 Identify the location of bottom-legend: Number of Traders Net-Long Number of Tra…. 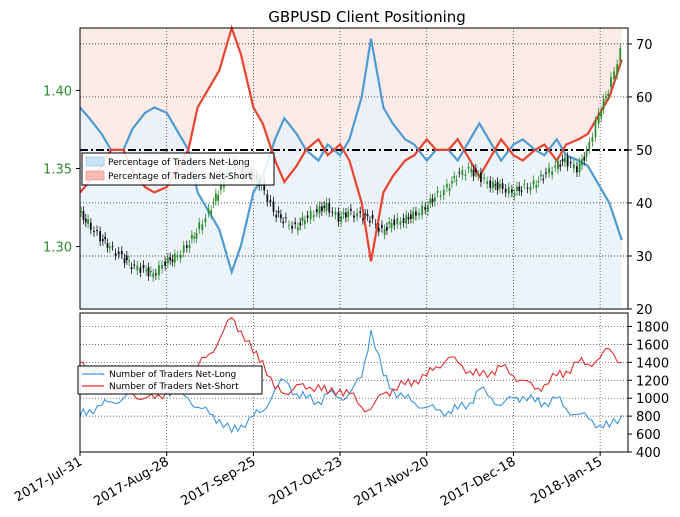
(170, 380).